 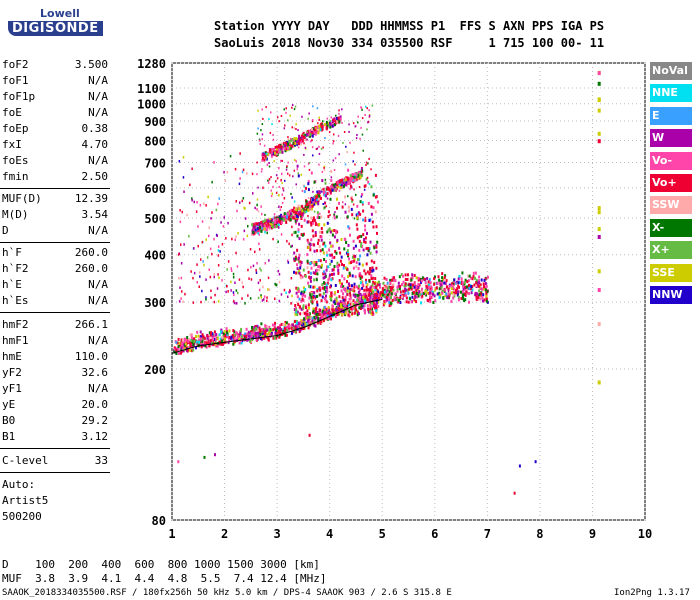 I want to click on param-name: D, so click(x=5, y=230).